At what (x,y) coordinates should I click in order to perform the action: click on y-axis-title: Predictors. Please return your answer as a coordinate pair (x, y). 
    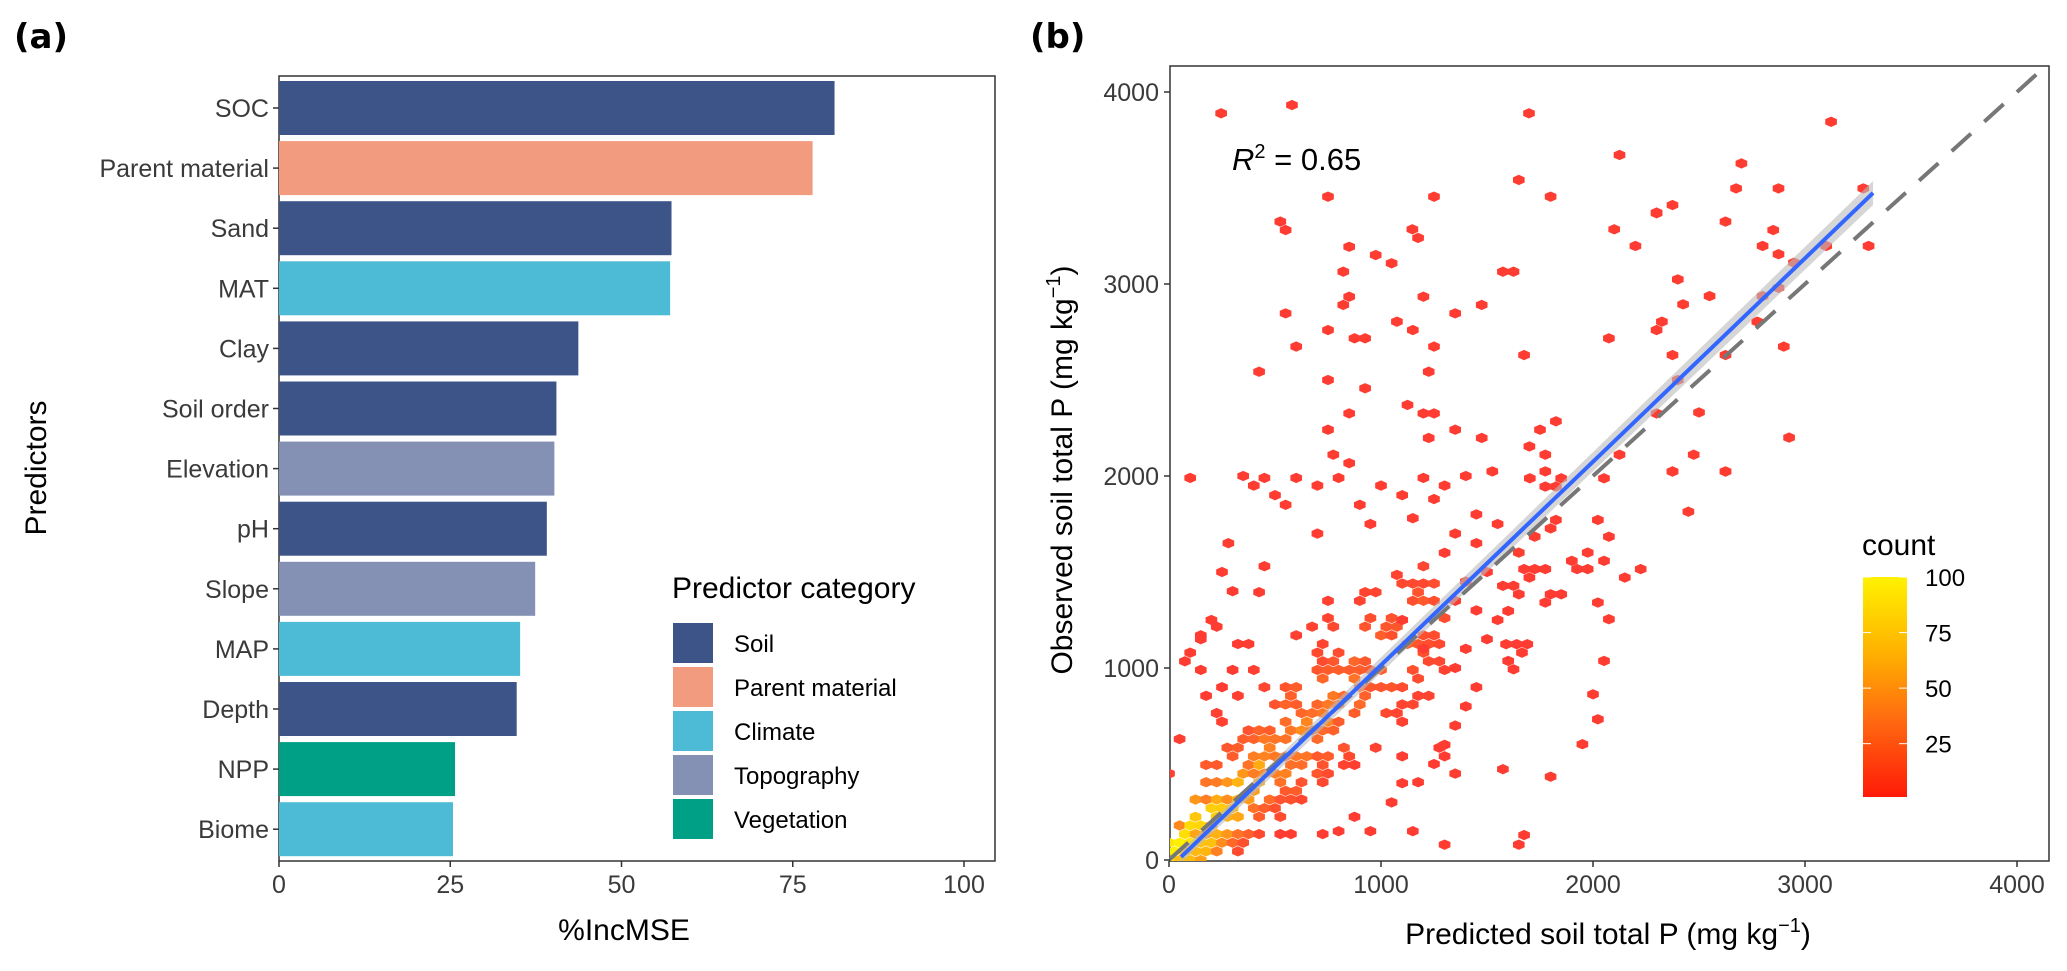
    Looking at the image, I should click on (36, 467).